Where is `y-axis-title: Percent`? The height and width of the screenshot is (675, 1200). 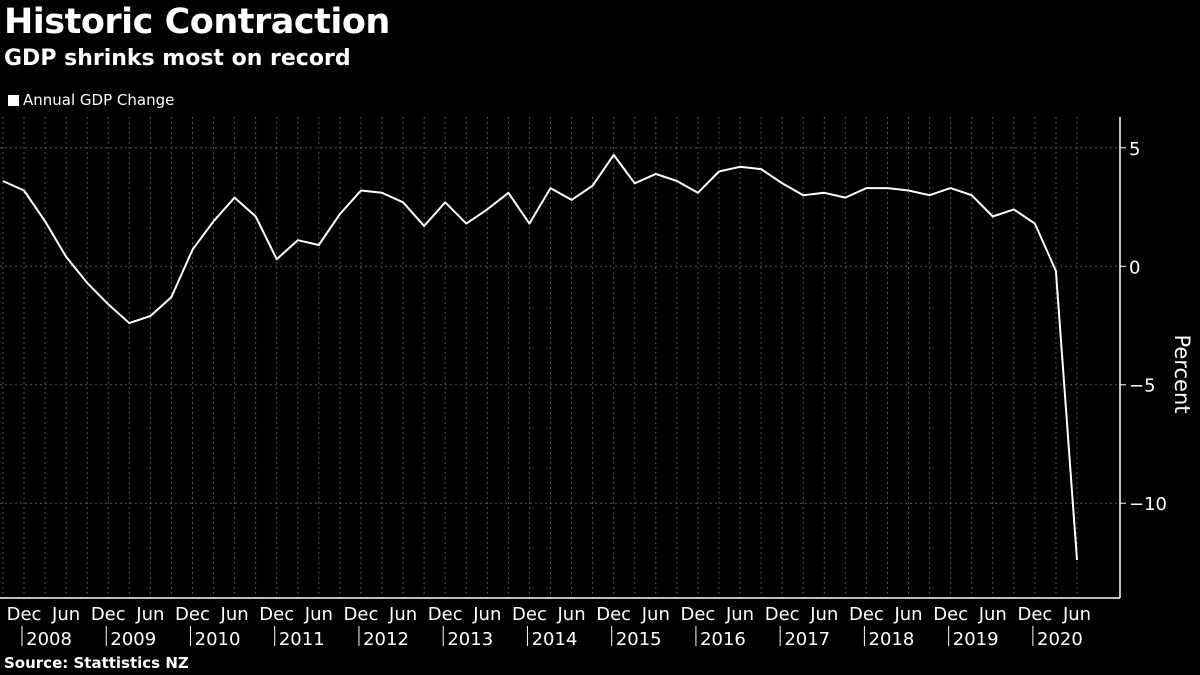 y-axis-title: Percent is located at coordinates (1182, 373).